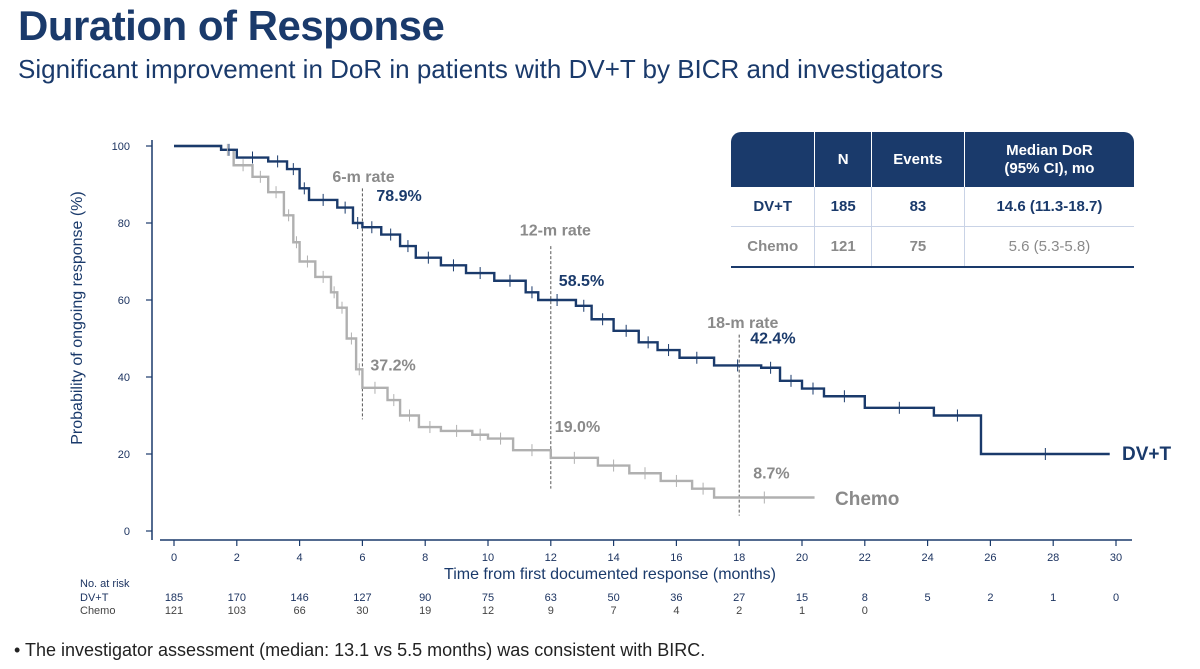  What do you see at coordinates (917, 159) in the screenshot?
I see `header-cell: Events` at bounding box center [917, 159].